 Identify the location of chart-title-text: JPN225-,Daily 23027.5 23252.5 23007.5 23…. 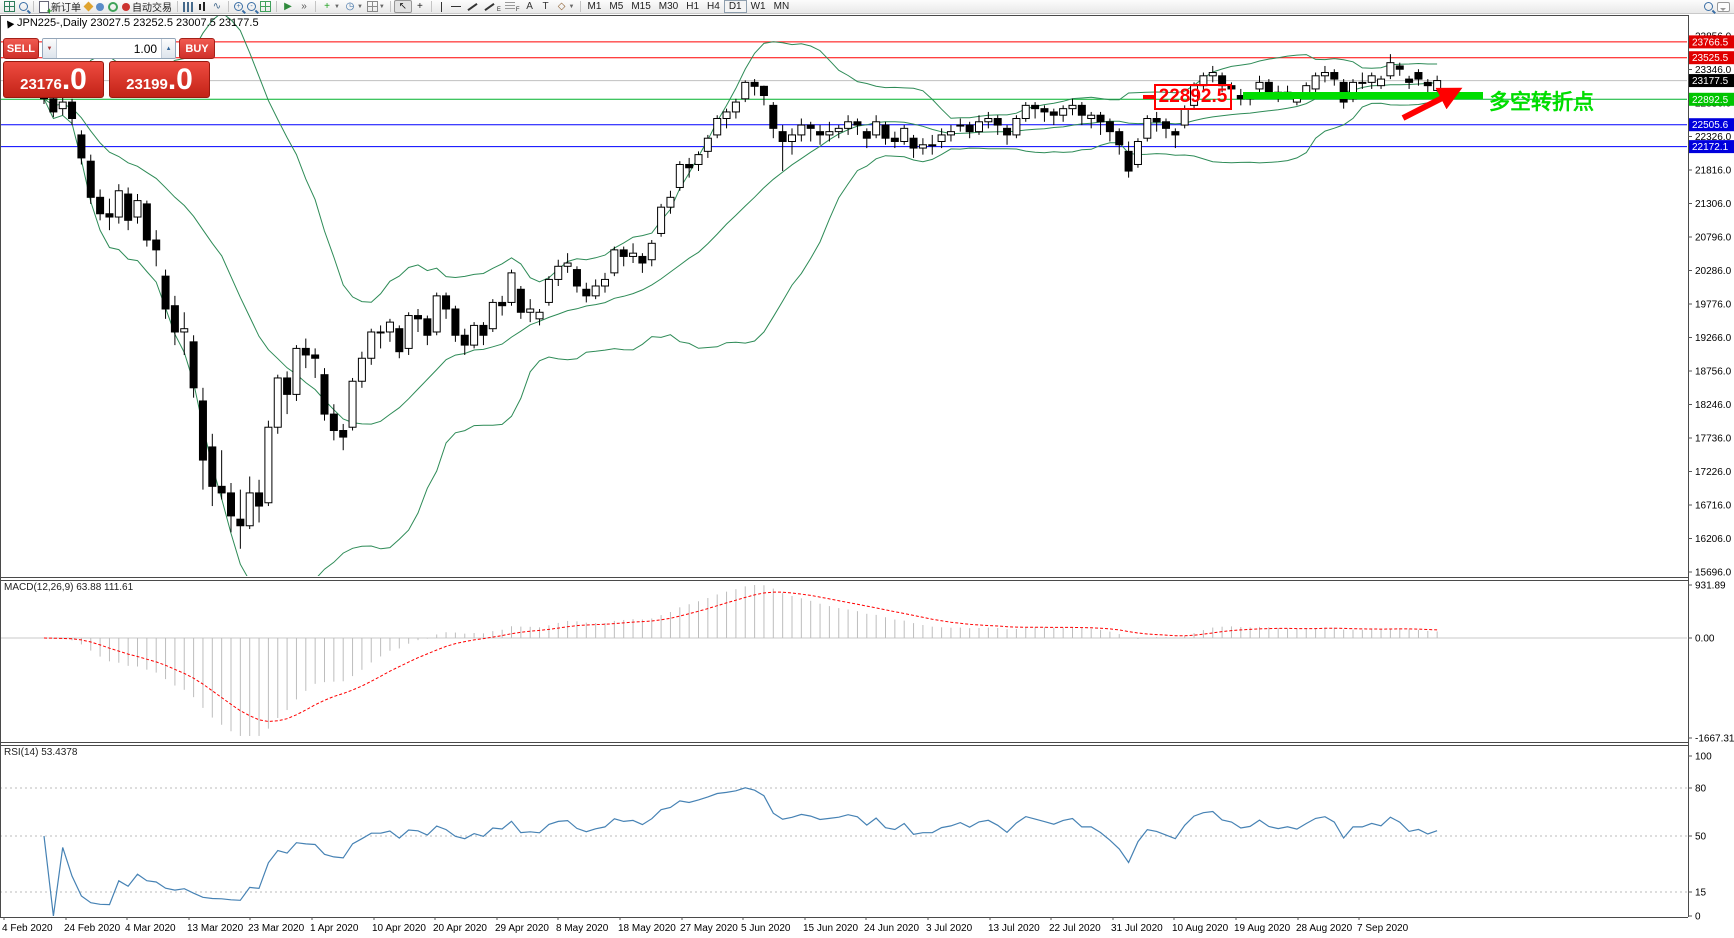
(138, 23).